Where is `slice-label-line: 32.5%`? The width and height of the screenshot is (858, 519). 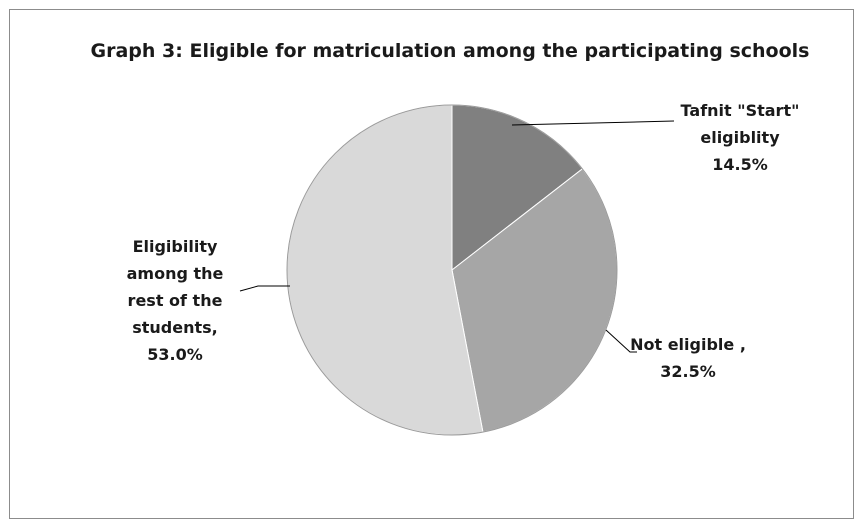
slice-label-line: 32.5% is located at coordinates (688, 371).